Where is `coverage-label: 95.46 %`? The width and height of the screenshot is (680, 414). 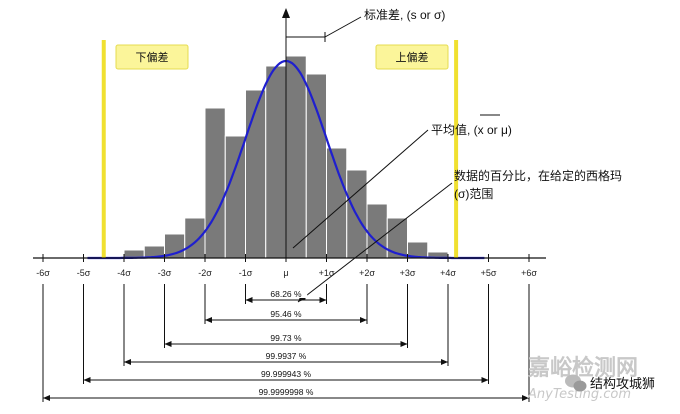 coverage-label: 95.46 % is located at coordinates (286, 314).